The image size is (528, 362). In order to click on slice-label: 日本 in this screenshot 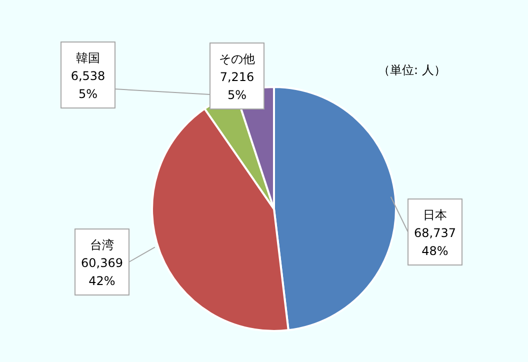, I will do `click(435, 215)`.